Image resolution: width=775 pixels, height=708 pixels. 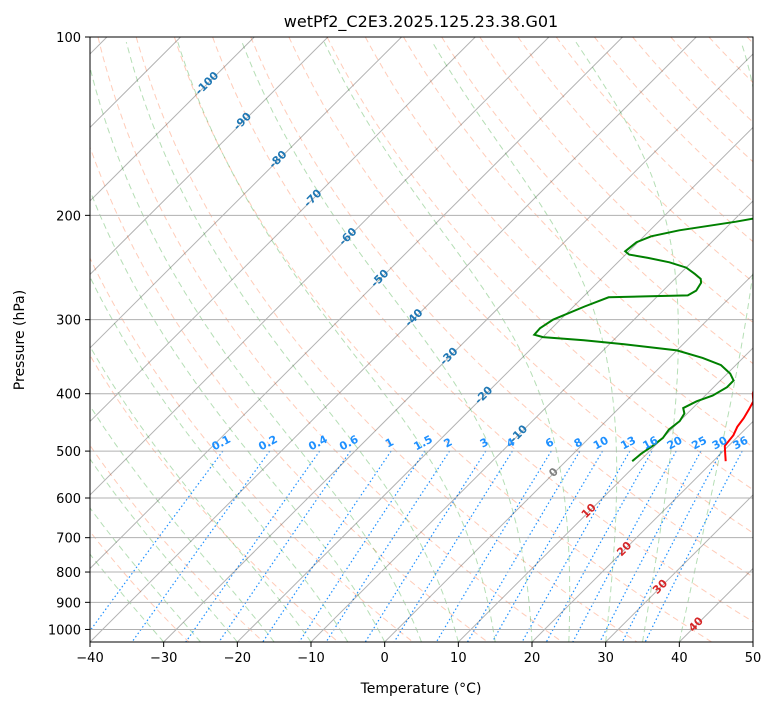 I want to click on y-tick-label: 800, so click(x=68, y=573).